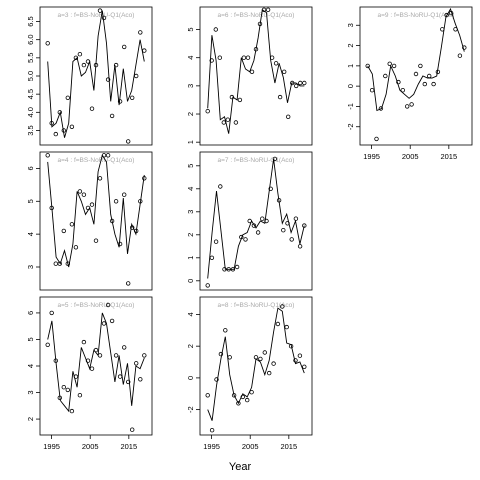 The height and width of the screenshot is (480, 480). Describe the element at coordinates (190, 314) in the screenshot. I see `y-tick-label: 4` at that location.